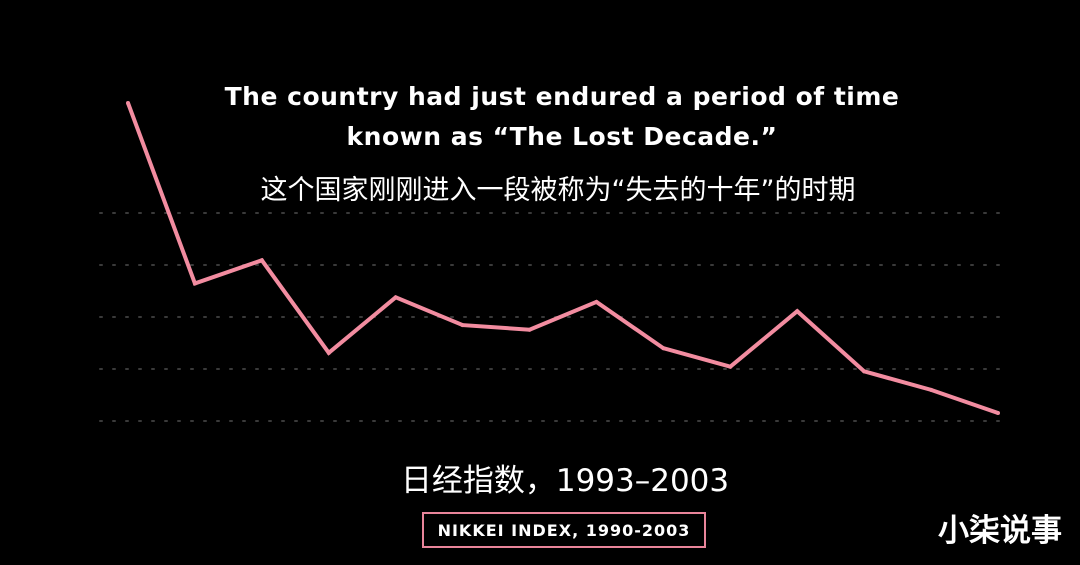 This screenshot has width=1080, height=565. Describe the element at coordinates (565, 481) in the screenshot. I see `chart-subtitle-chinese: 日经指数，1993–2003` at that location.